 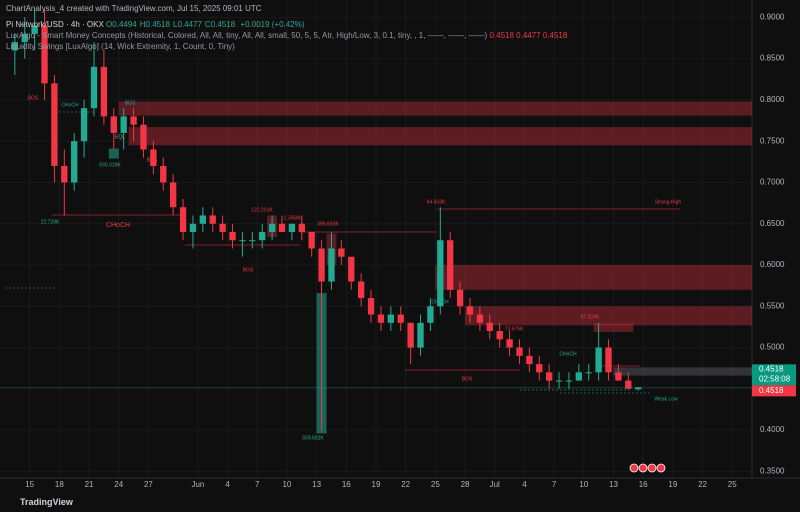 I want to click on y-tick-label: 0.8500, so click(x=772, y=58).